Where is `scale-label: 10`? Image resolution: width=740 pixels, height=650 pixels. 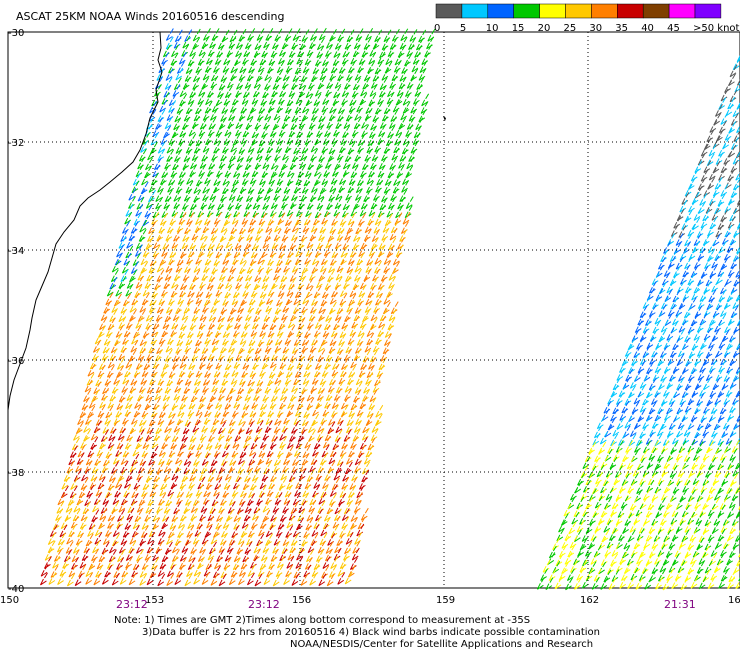
scale-label: 10 is located at coordinates (492, 28).